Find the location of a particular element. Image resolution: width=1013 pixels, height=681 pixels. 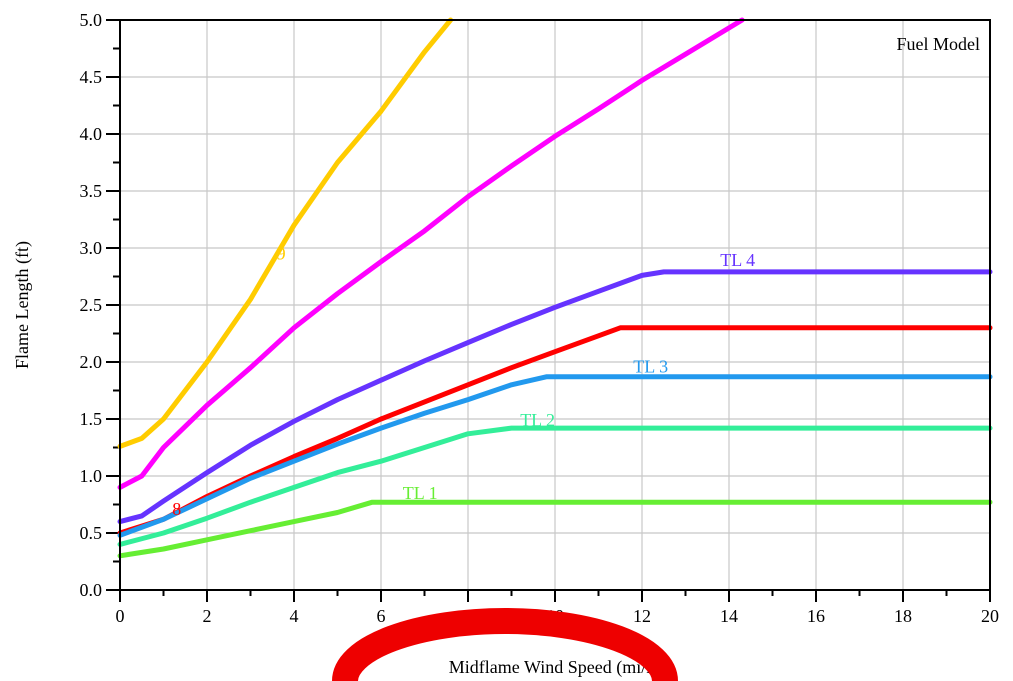

y-tick-label: 1.5 is located at coordinates (91, 419).